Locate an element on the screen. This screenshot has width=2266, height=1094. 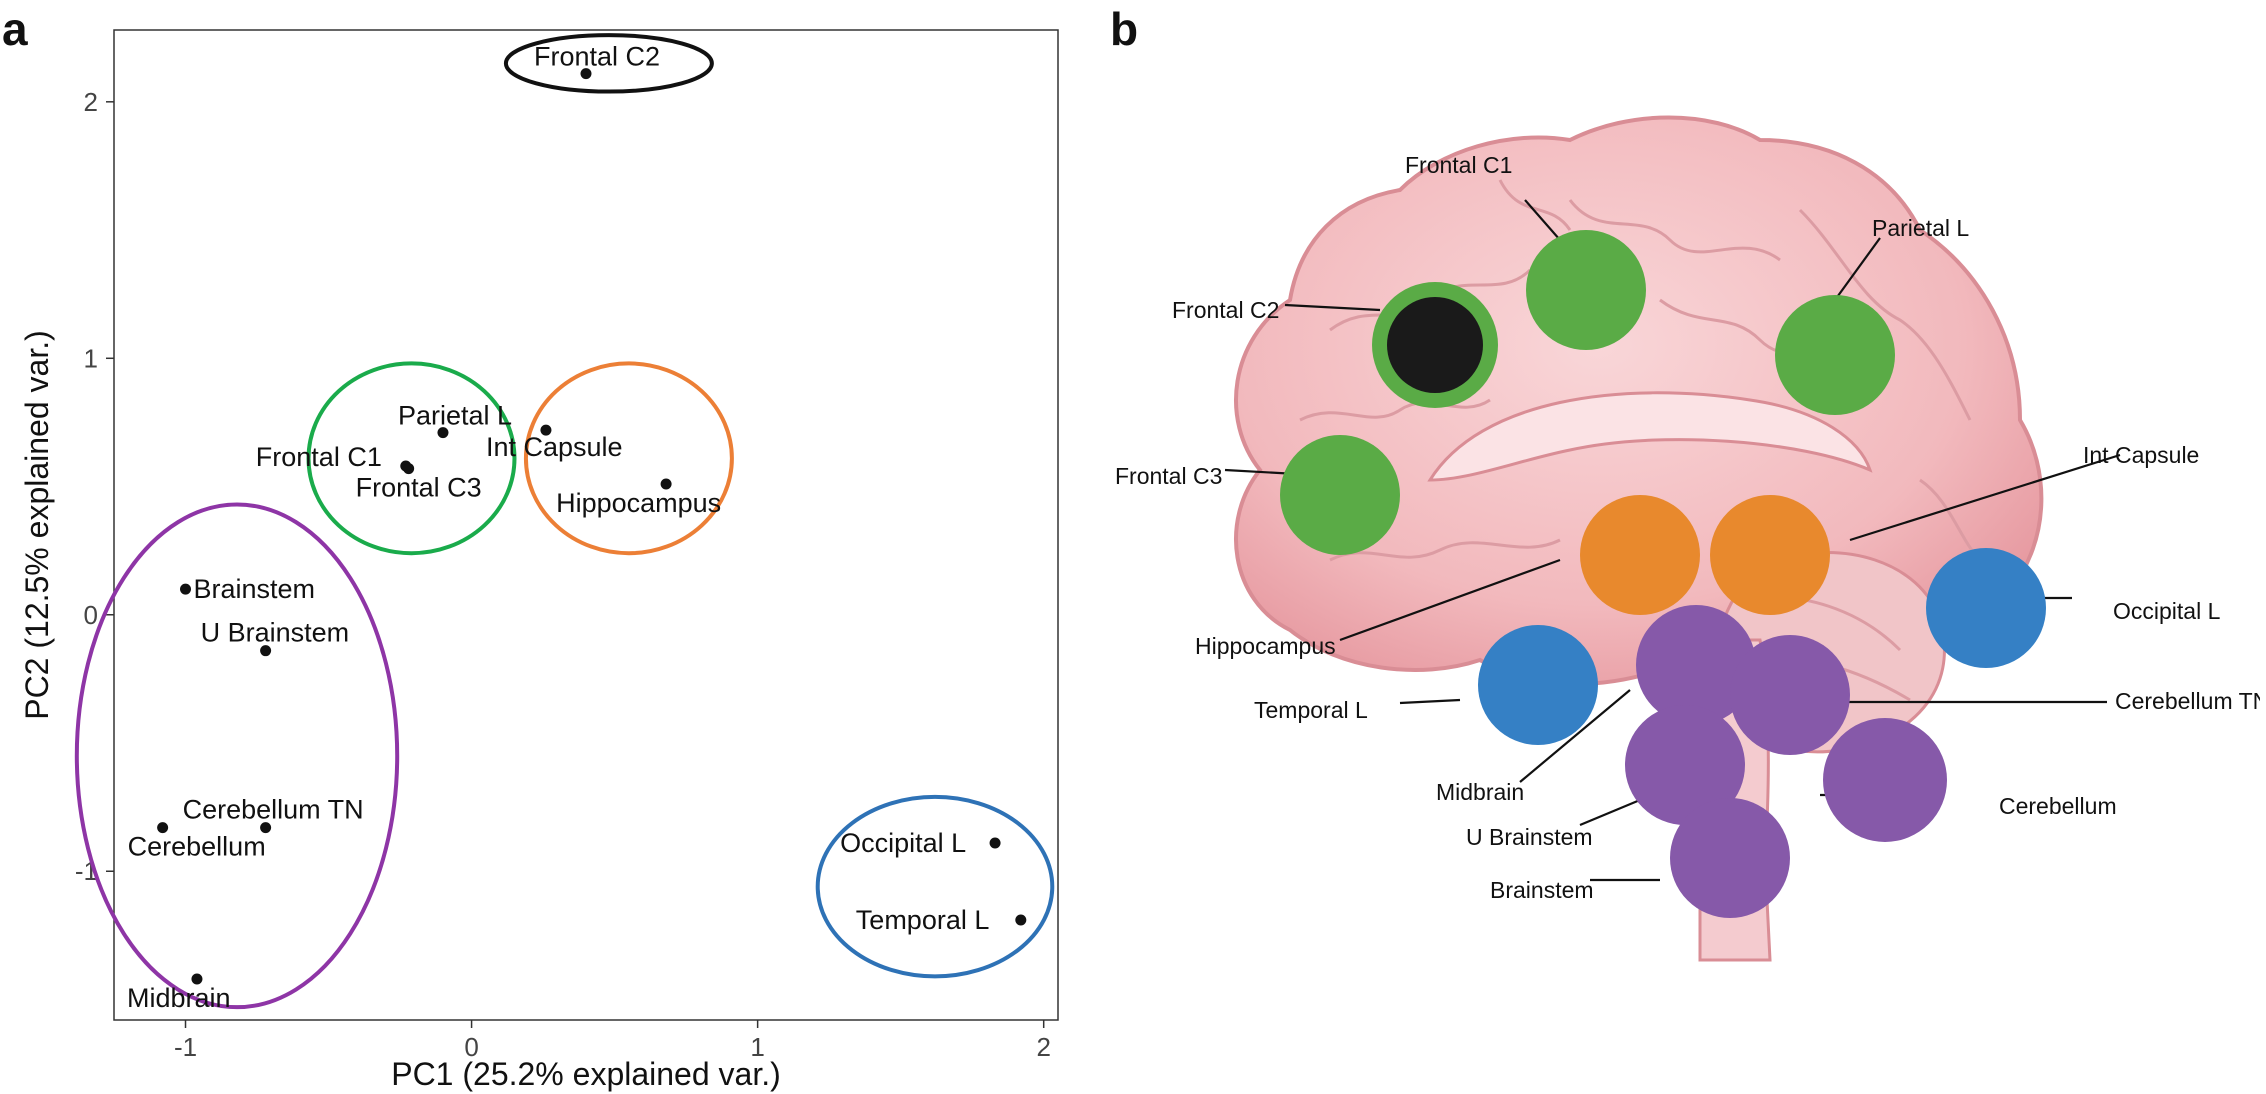
x-axis-label: PC1 (25.2% explained var.) is located at coordinates (586, 1074).